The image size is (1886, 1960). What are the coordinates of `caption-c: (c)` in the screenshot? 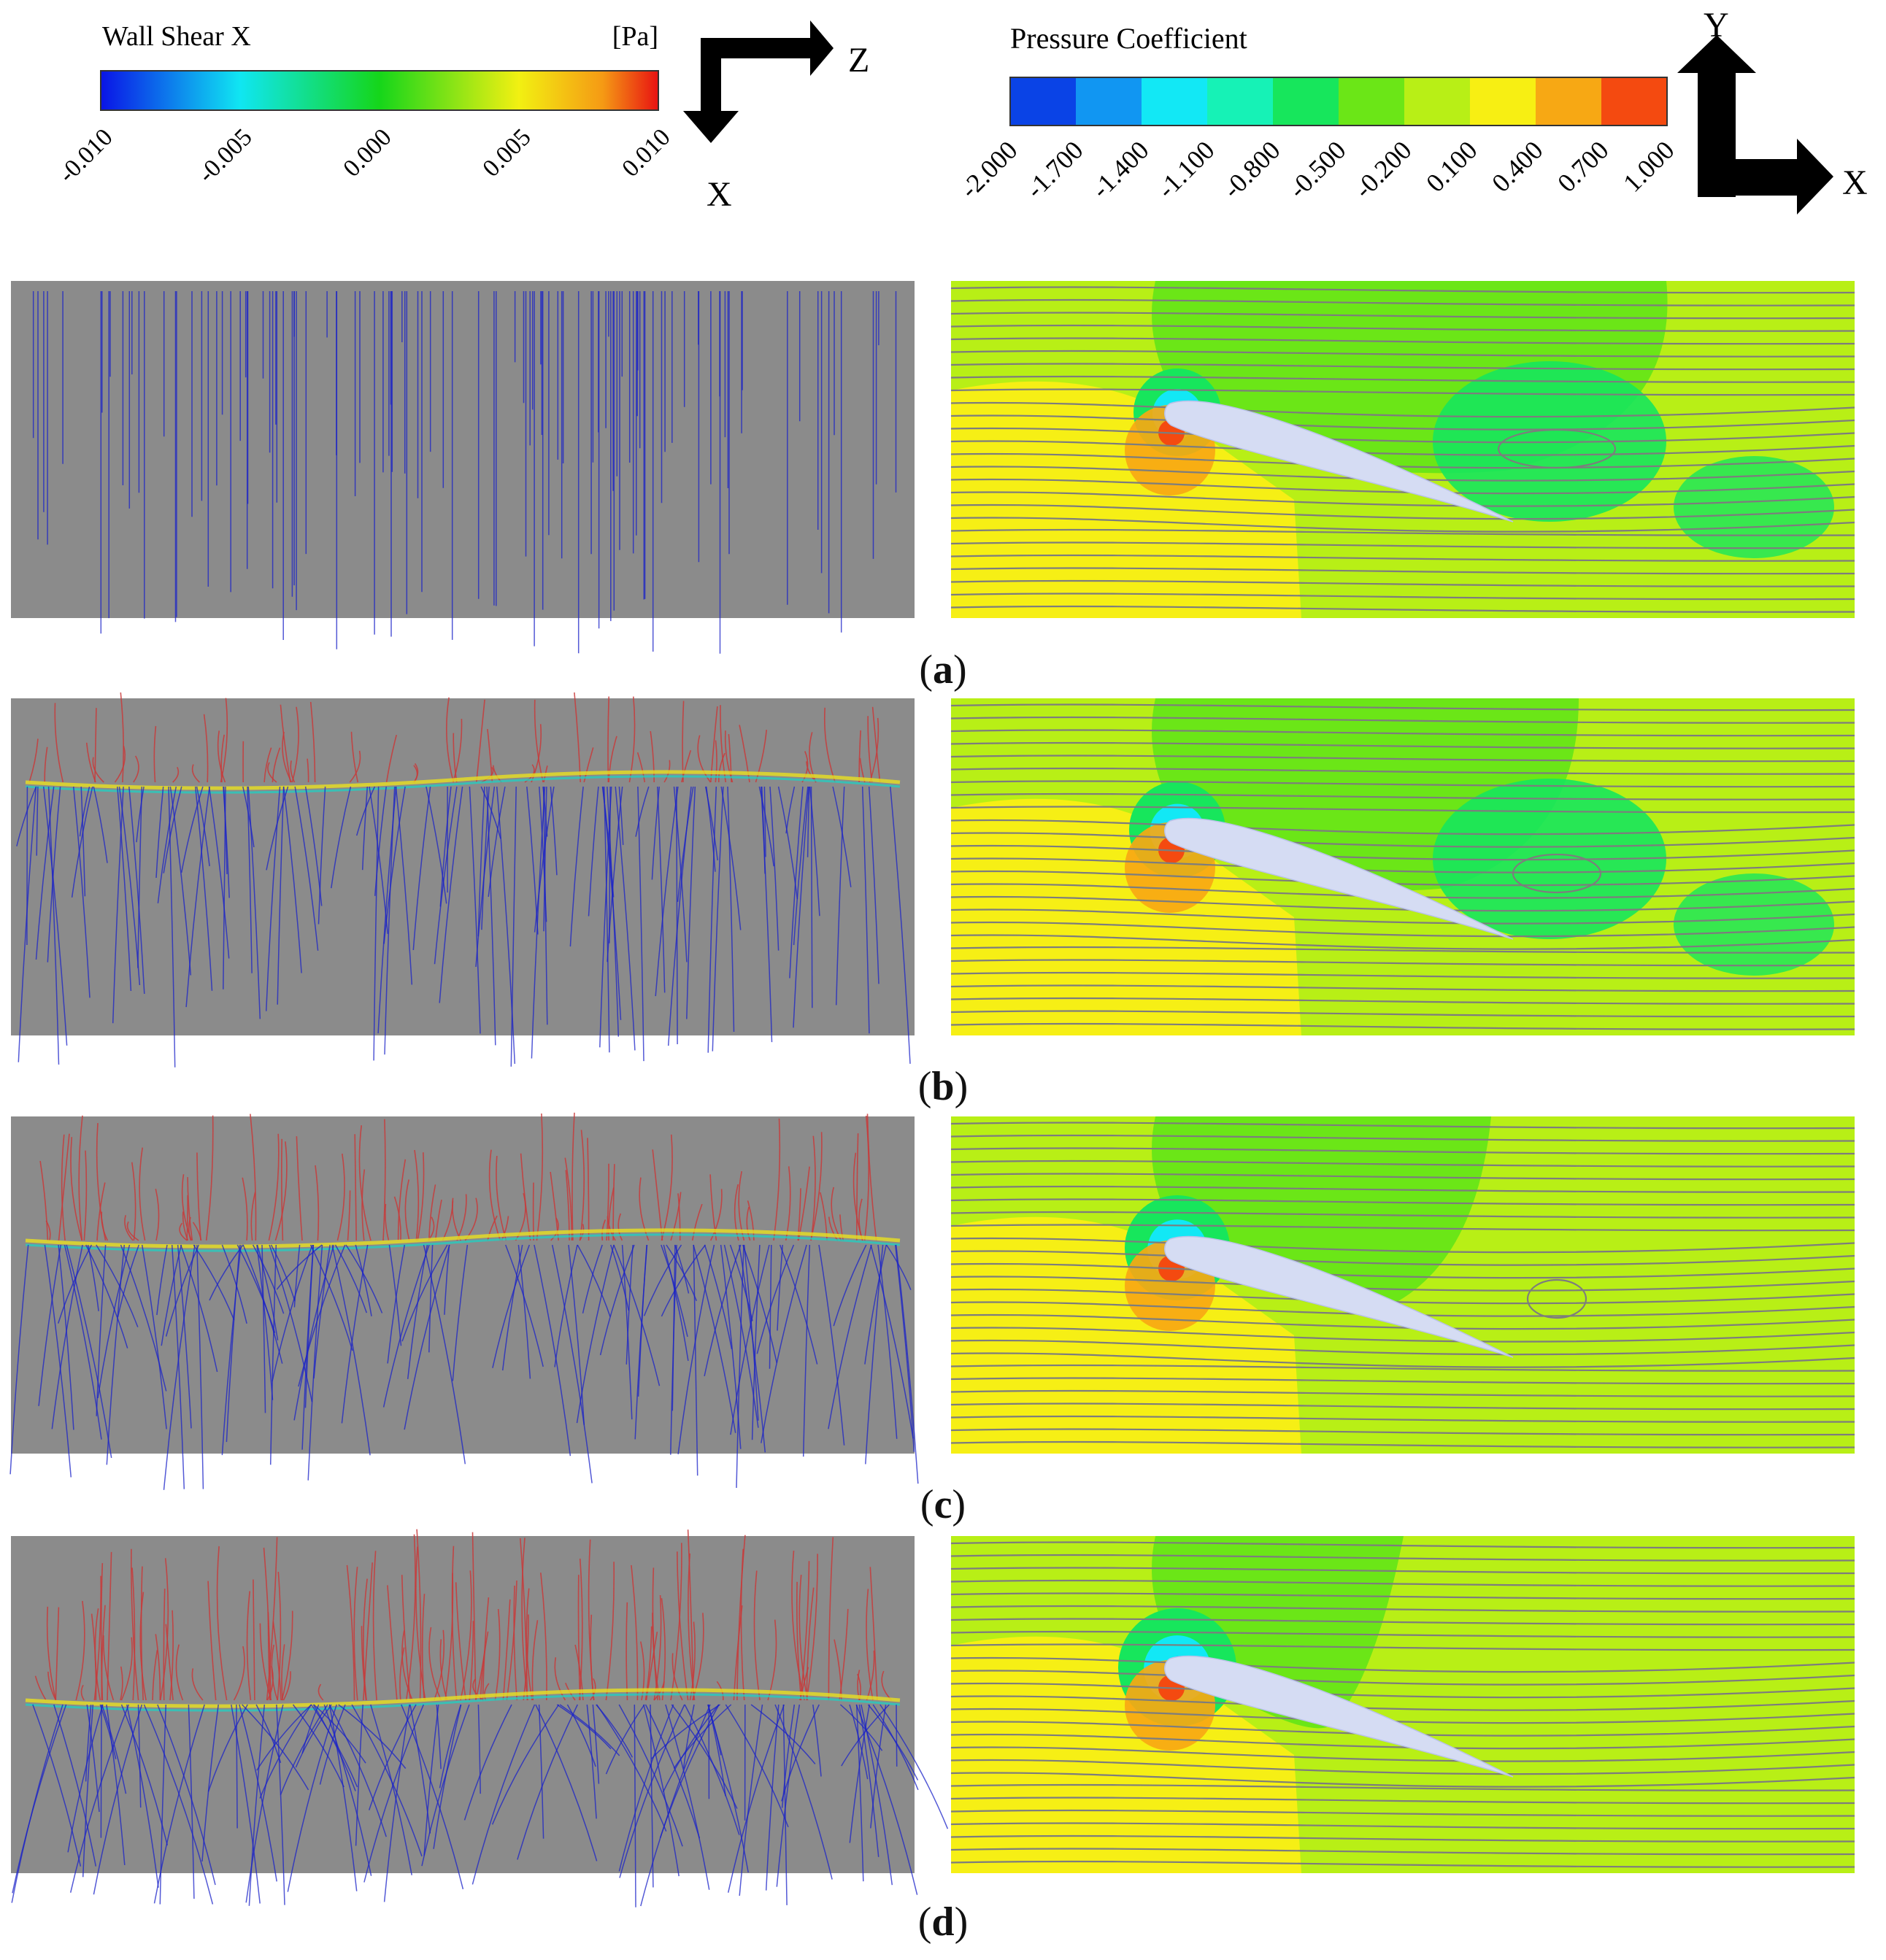 It's located at (943, 1504).